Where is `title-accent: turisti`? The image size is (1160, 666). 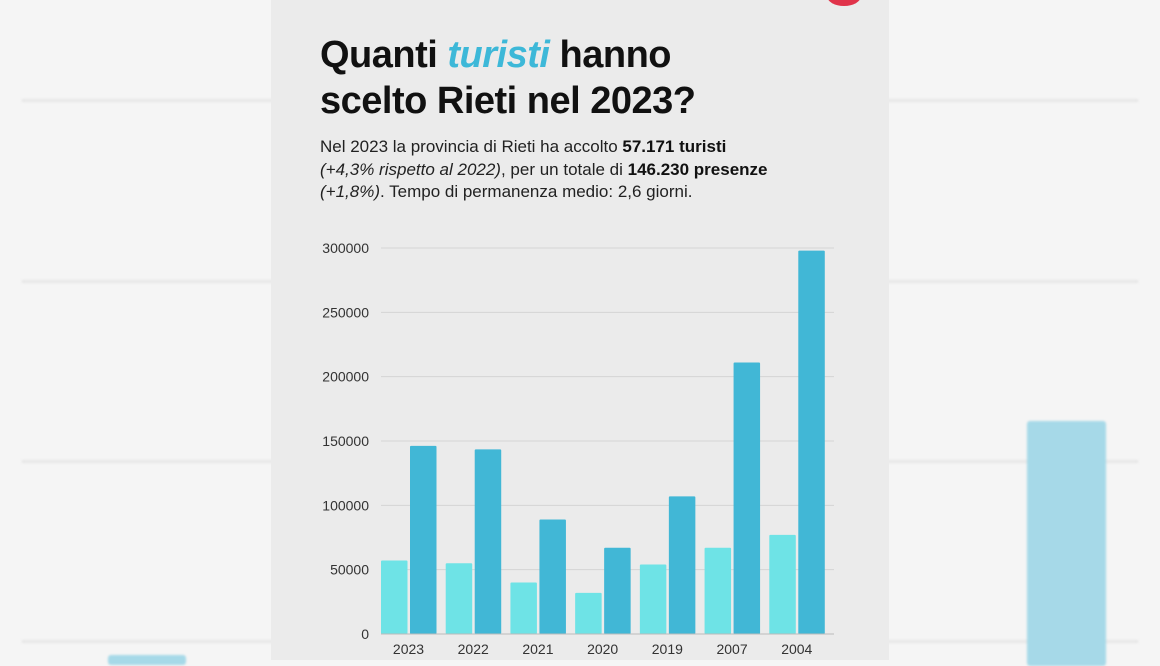
title-accent: turisti is located at coordinates (498, 55).